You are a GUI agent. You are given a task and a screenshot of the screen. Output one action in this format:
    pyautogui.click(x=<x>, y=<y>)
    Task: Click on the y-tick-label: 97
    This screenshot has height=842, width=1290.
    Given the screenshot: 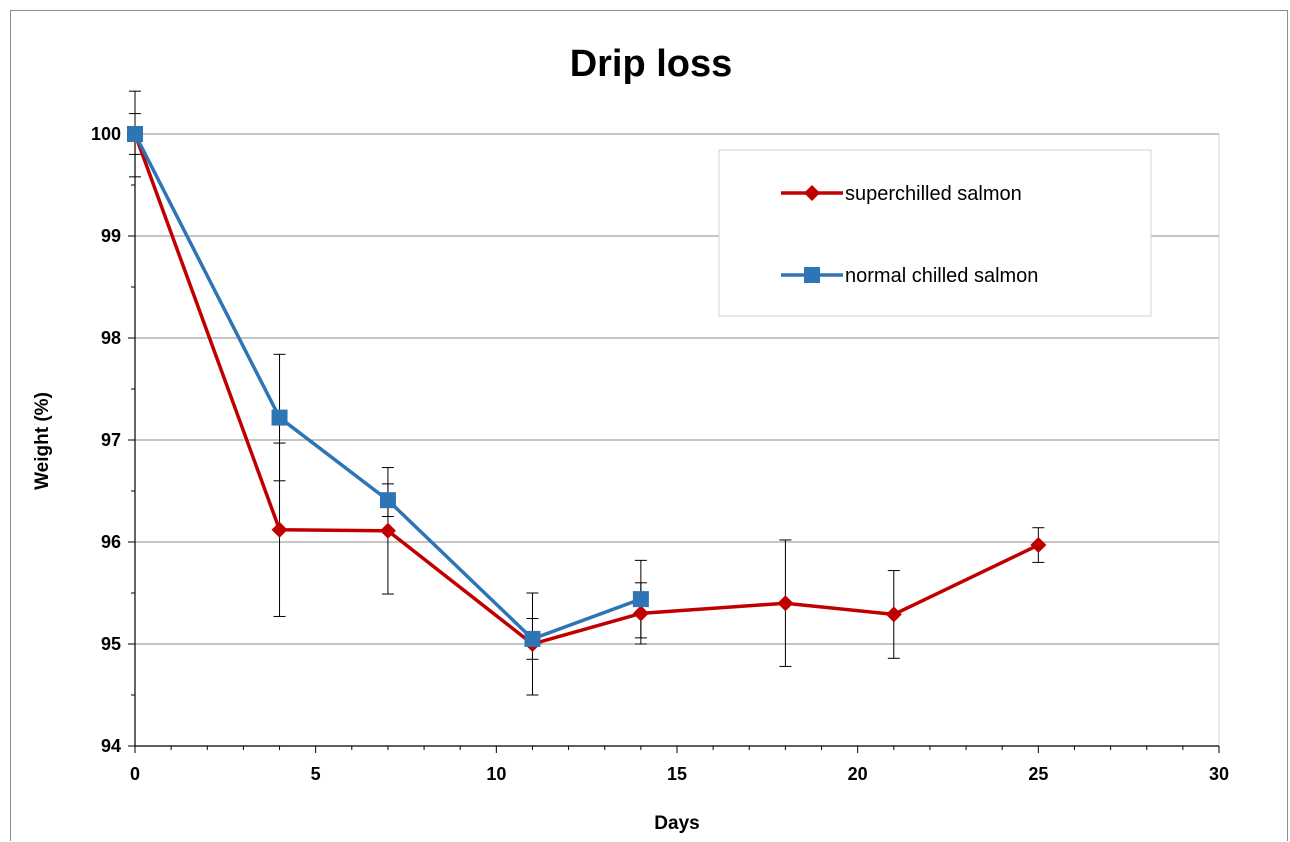 What is the action you would take?
    pyautogui.click(x=111, y=440)
    